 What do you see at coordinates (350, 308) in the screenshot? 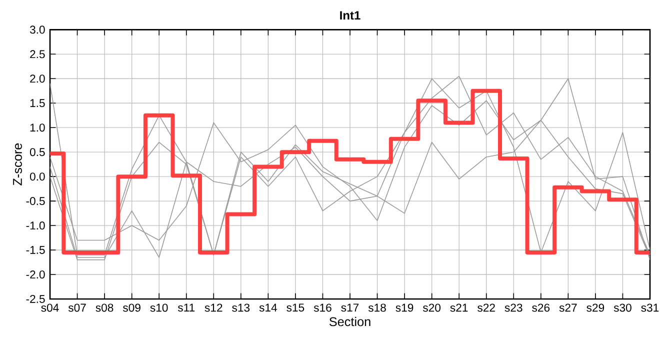
I see `x-tick-label: s17` at bounding box center [350, 308].